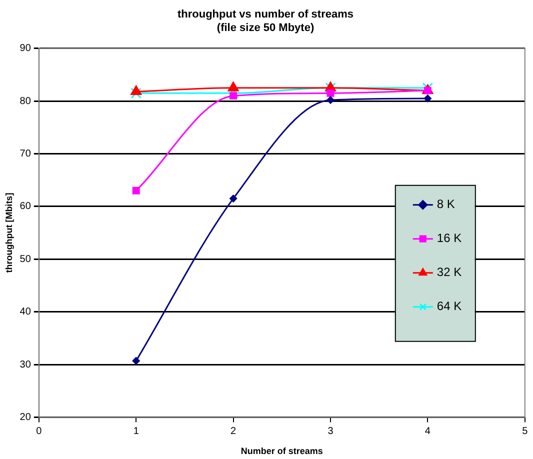 This screenshot has width=533, height=459. What do you see at coordinates (445, 204) in the screenshot?
I see `legend-label: 8 K` at bounding box center [445, 204].